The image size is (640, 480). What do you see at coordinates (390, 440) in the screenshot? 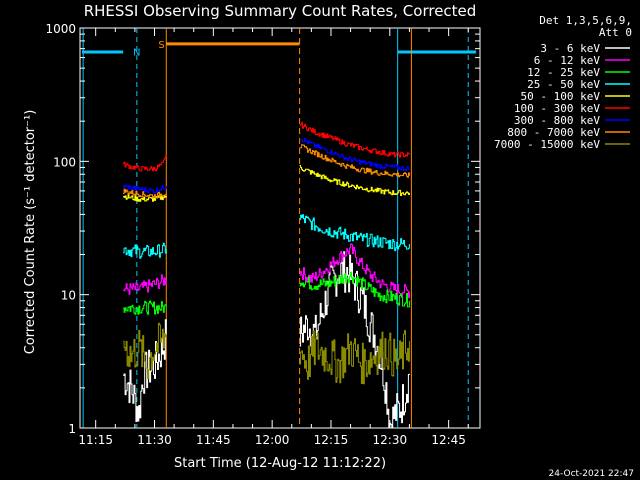
I see `x-tick-label-5: 12:30` at bounding box center [390, 440].